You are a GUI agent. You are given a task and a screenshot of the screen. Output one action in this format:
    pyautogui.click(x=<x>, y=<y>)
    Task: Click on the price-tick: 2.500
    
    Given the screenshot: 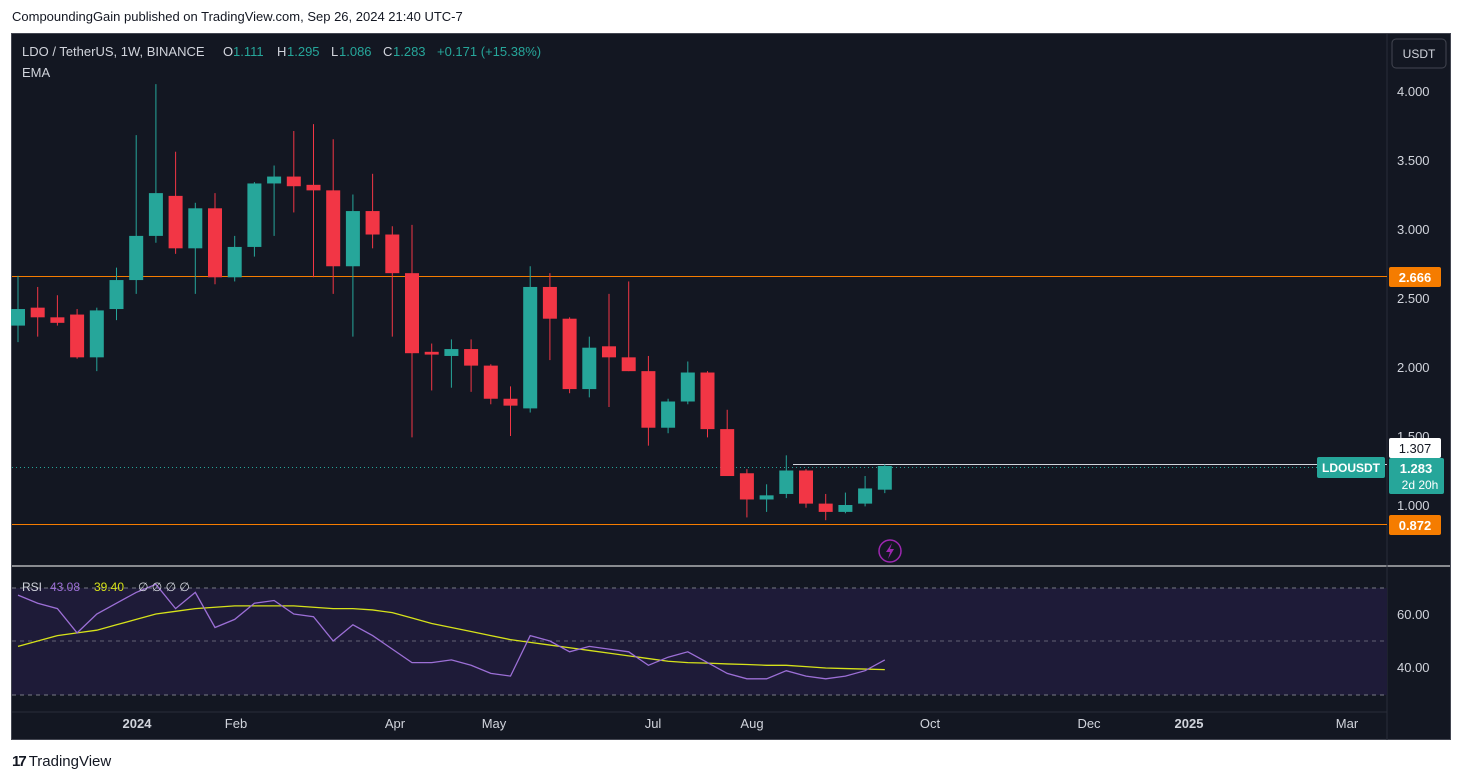 What is the action you would take?
    pyautogui.click(x=1413, y=298)
    